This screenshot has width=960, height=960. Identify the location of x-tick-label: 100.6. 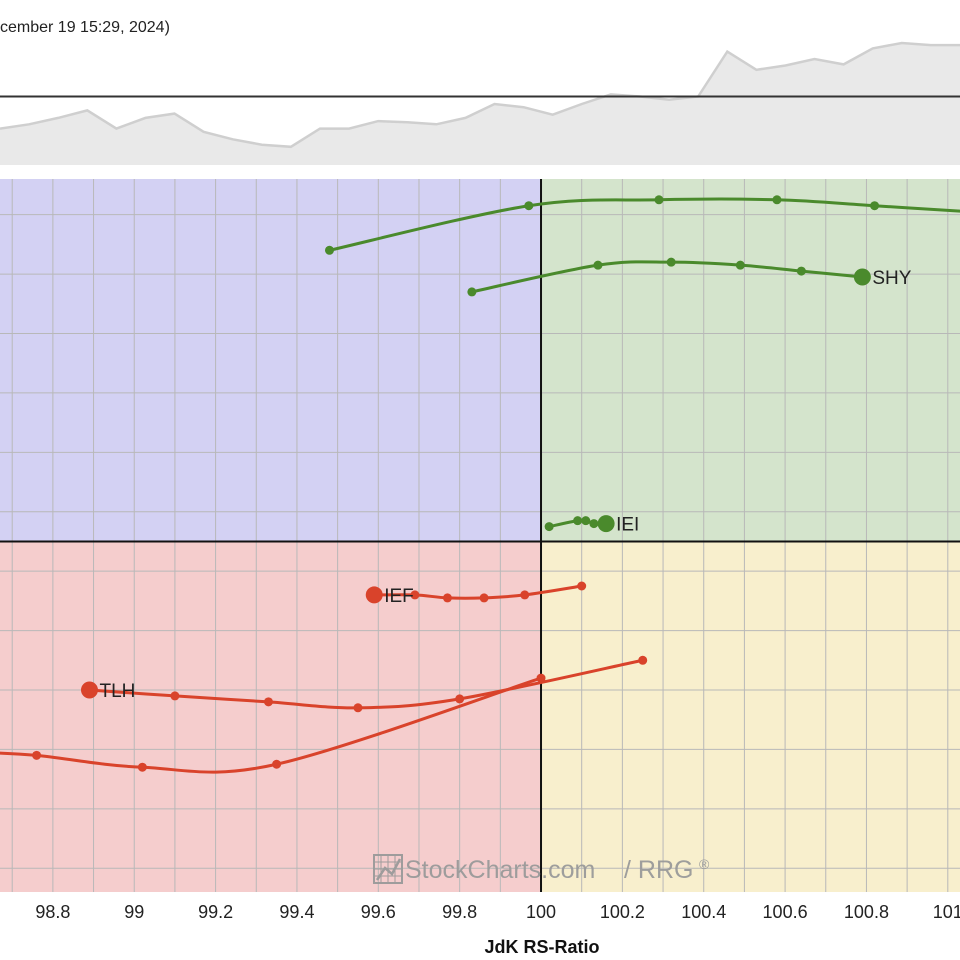
(785, 912).